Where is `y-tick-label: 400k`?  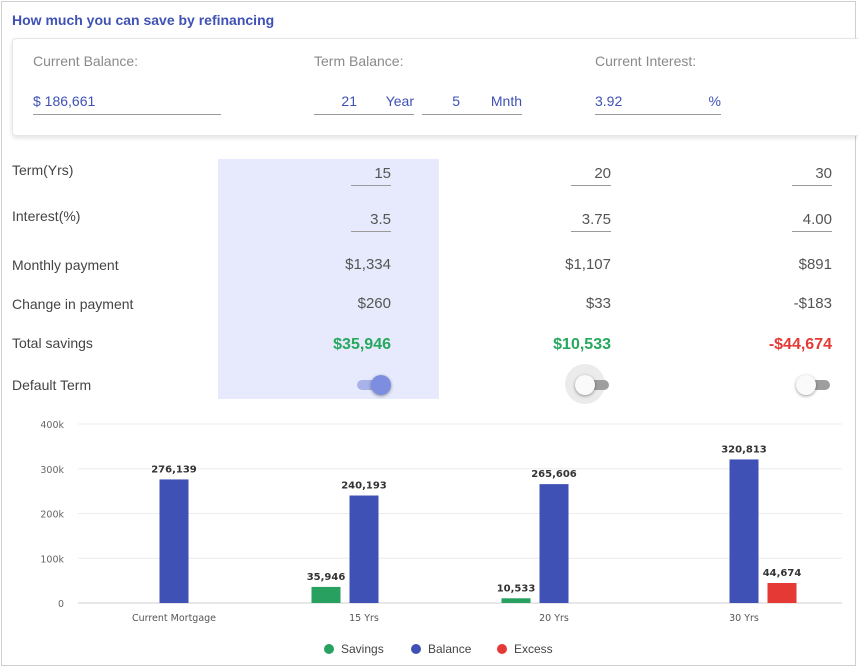 y-tick-label: 400k is located at coordinates (52, 425).